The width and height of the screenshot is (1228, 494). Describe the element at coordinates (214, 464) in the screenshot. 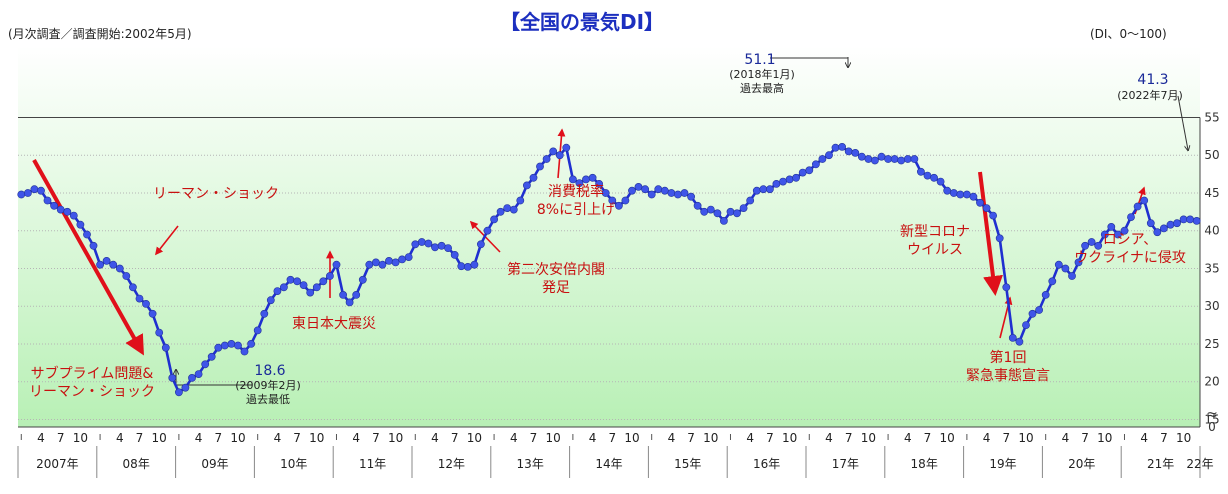

I see `year-label: 09年` at that location.